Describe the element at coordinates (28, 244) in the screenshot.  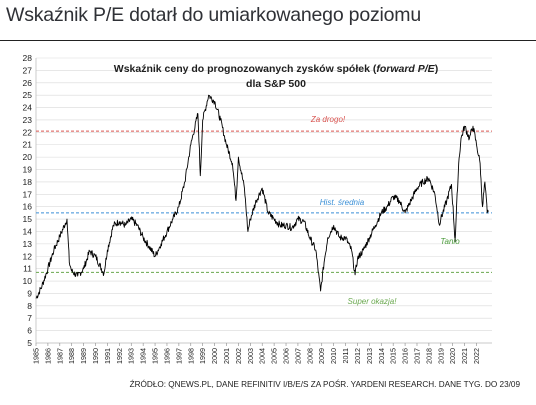
I see `y-tick-label: 13` at that location.